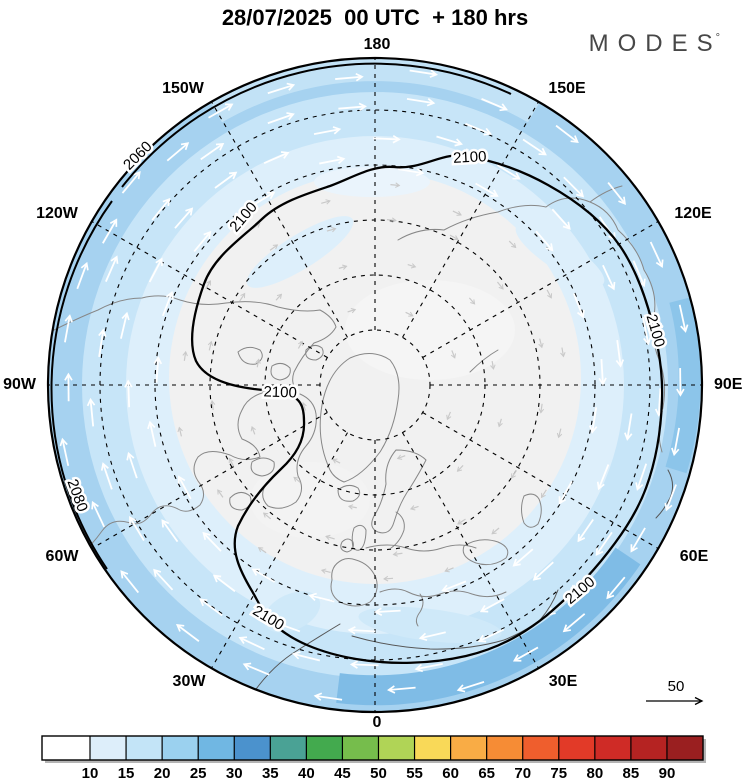 The height and width of the screenshot is (782, 750). What do you see at coordinates (594, 773) in the screenshot?
I see `colorbar-tick-label: 80` at bounding box center [594, 773].